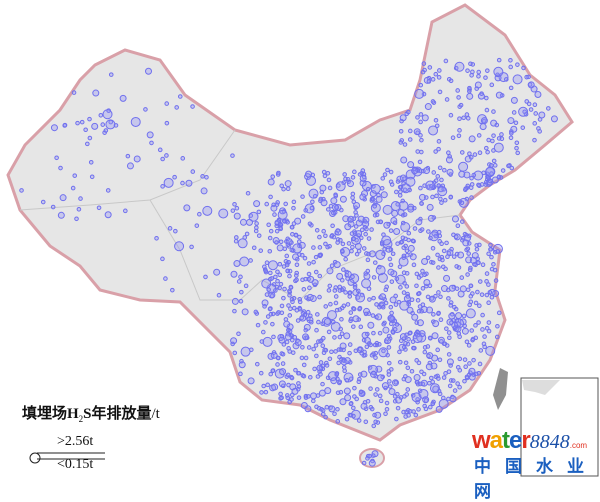 The image size is (600, 502). What do you see at coordinates (500, 389) in the screenshot?
I see `taiwan-island` at bounding box center [500, 389].